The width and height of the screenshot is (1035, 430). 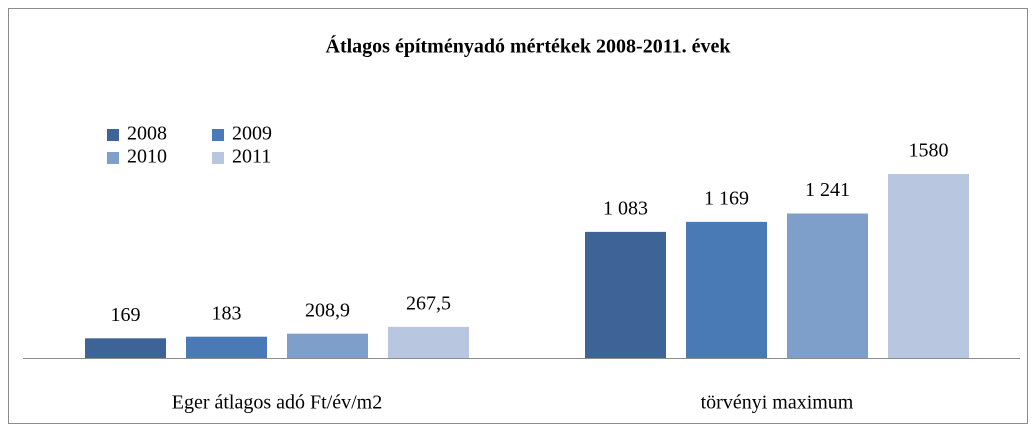 I want to click on value-label: 183, so click(x=227, y=313).